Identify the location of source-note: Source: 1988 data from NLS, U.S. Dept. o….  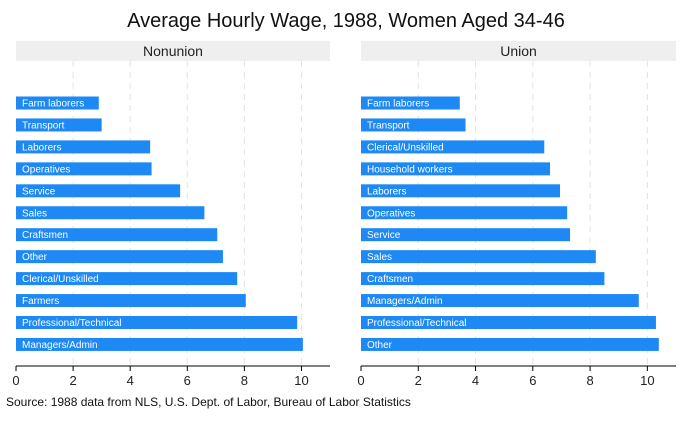
(208, 402).